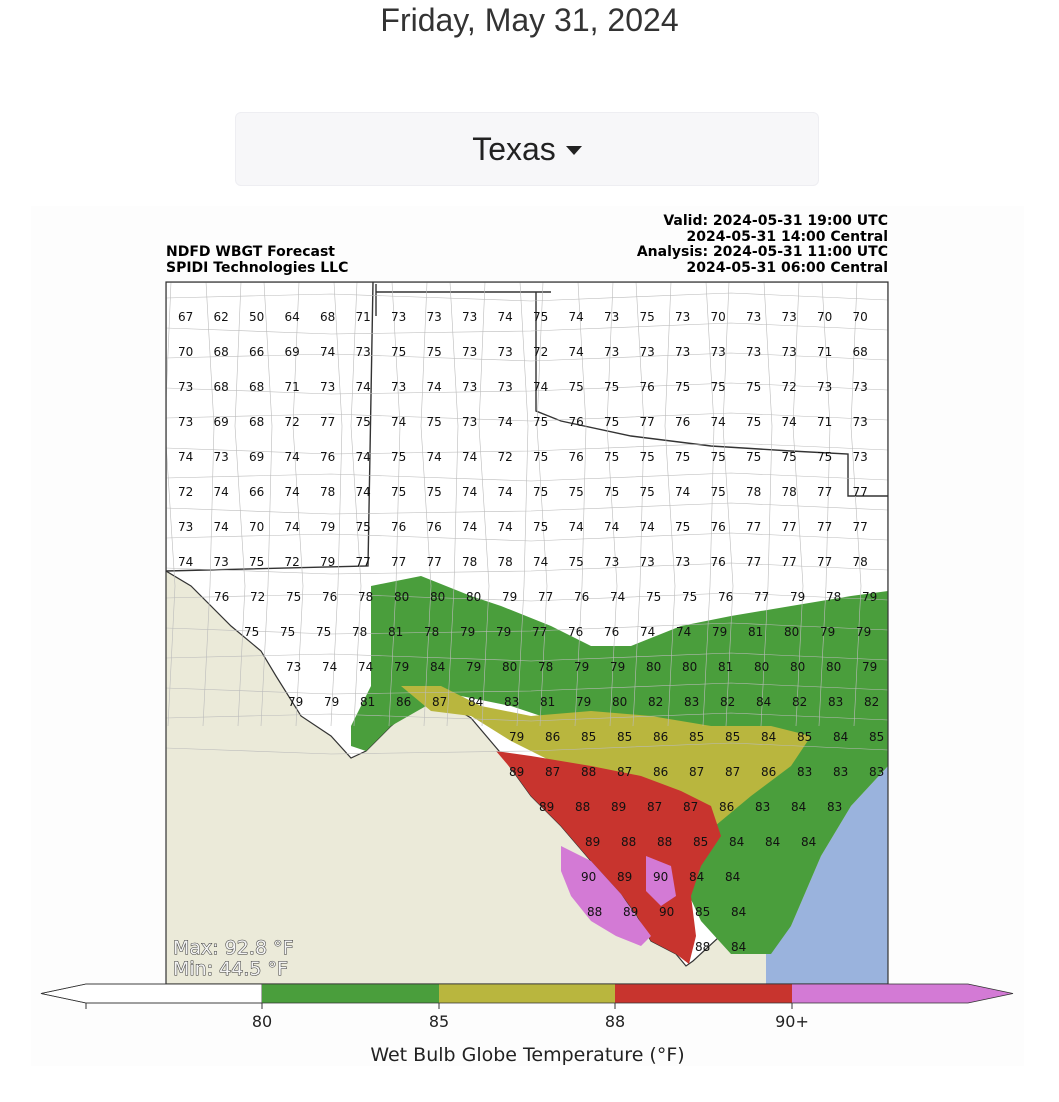 This screenshot has height=1102, width=1059. Describe the element at coordinates (233, 948) in the screenshot. I see `max-value: Max: 92.8 °F` at that location.